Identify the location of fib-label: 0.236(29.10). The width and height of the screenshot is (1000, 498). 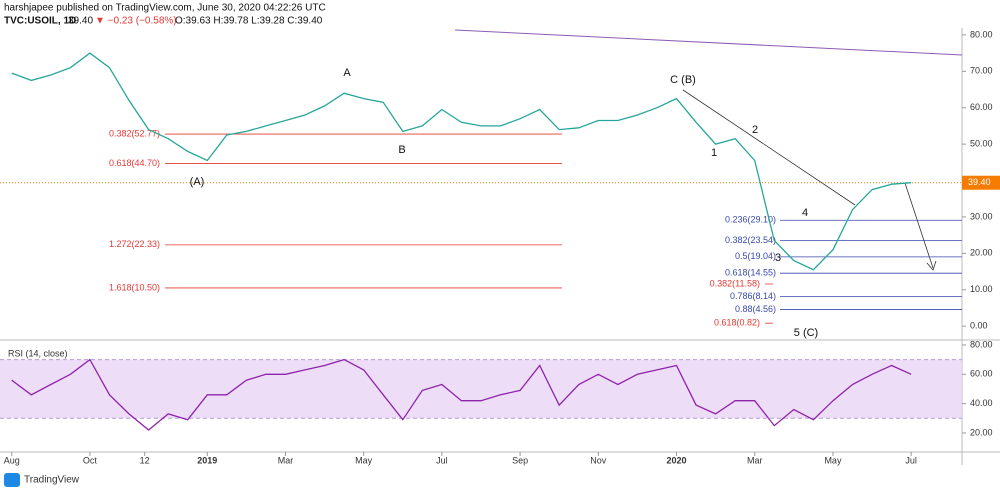
(750, 220).